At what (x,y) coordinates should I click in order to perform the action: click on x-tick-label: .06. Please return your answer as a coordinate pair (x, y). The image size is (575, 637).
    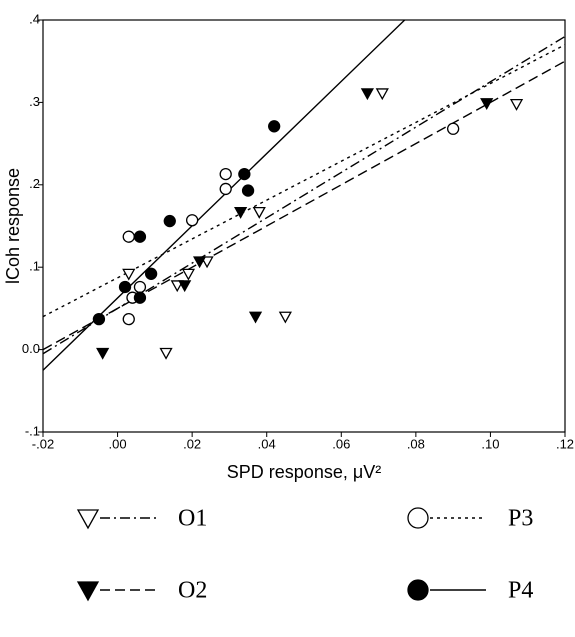
    Looking at the image, I should click on (341, 443).